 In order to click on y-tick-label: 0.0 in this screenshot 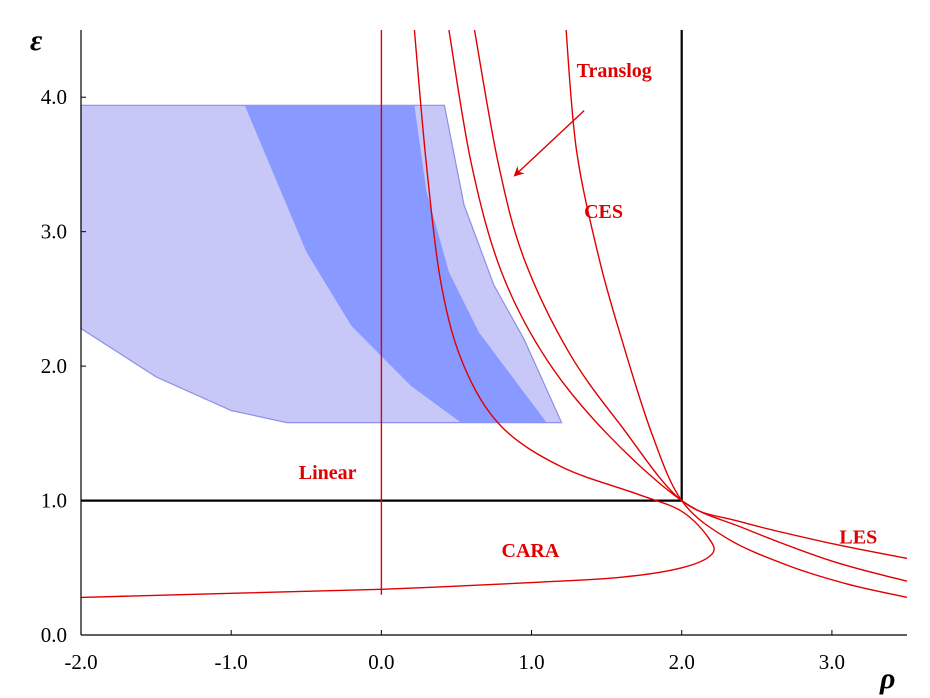, I will do `click(54, 635)`.